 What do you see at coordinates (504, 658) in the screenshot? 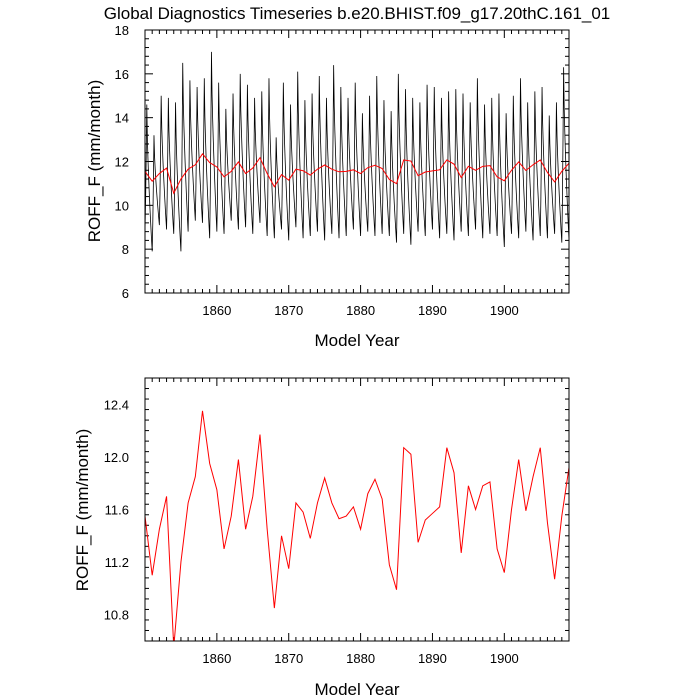
I see `bottom-x-tick-label: 1900` at bounding box center [504, 658].